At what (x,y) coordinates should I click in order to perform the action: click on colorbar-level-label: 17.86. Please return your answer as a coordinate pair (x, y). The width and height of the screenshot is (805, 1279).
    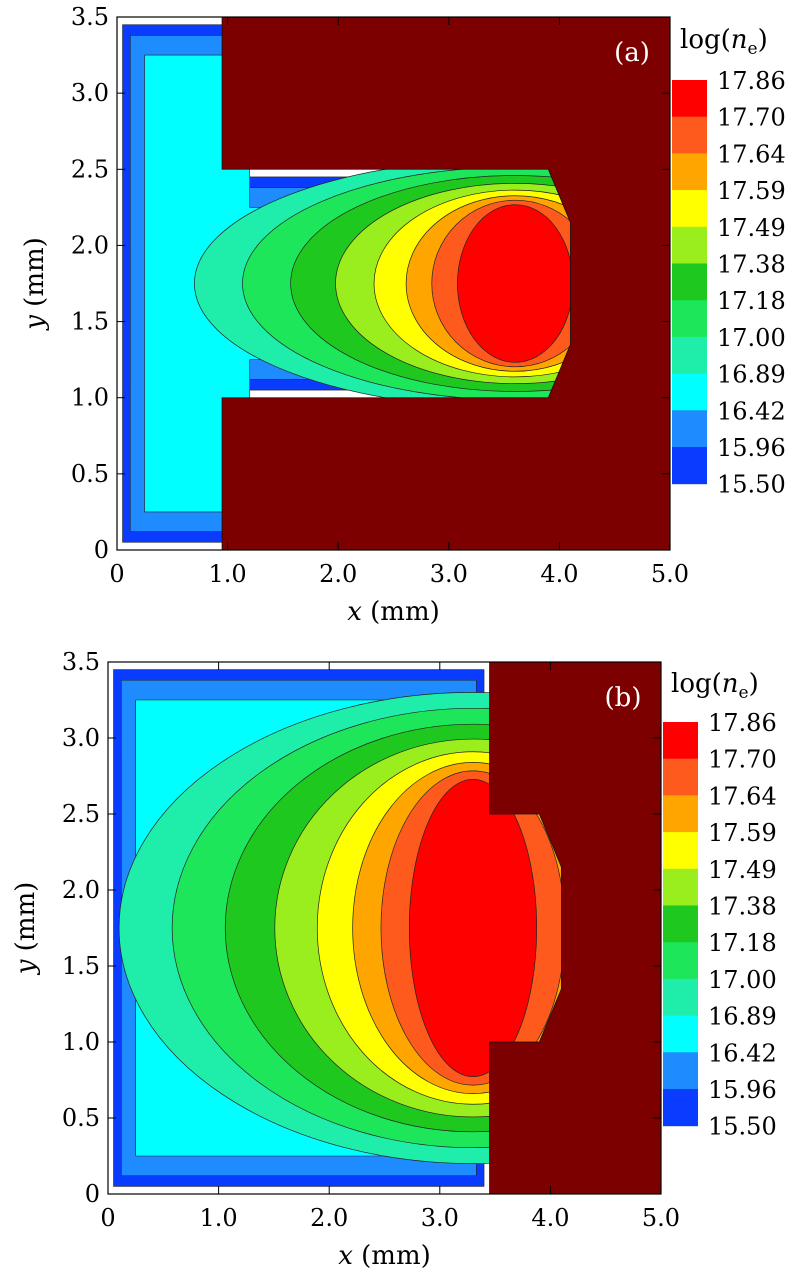
    Looking at the image, I should click on (742, 723).